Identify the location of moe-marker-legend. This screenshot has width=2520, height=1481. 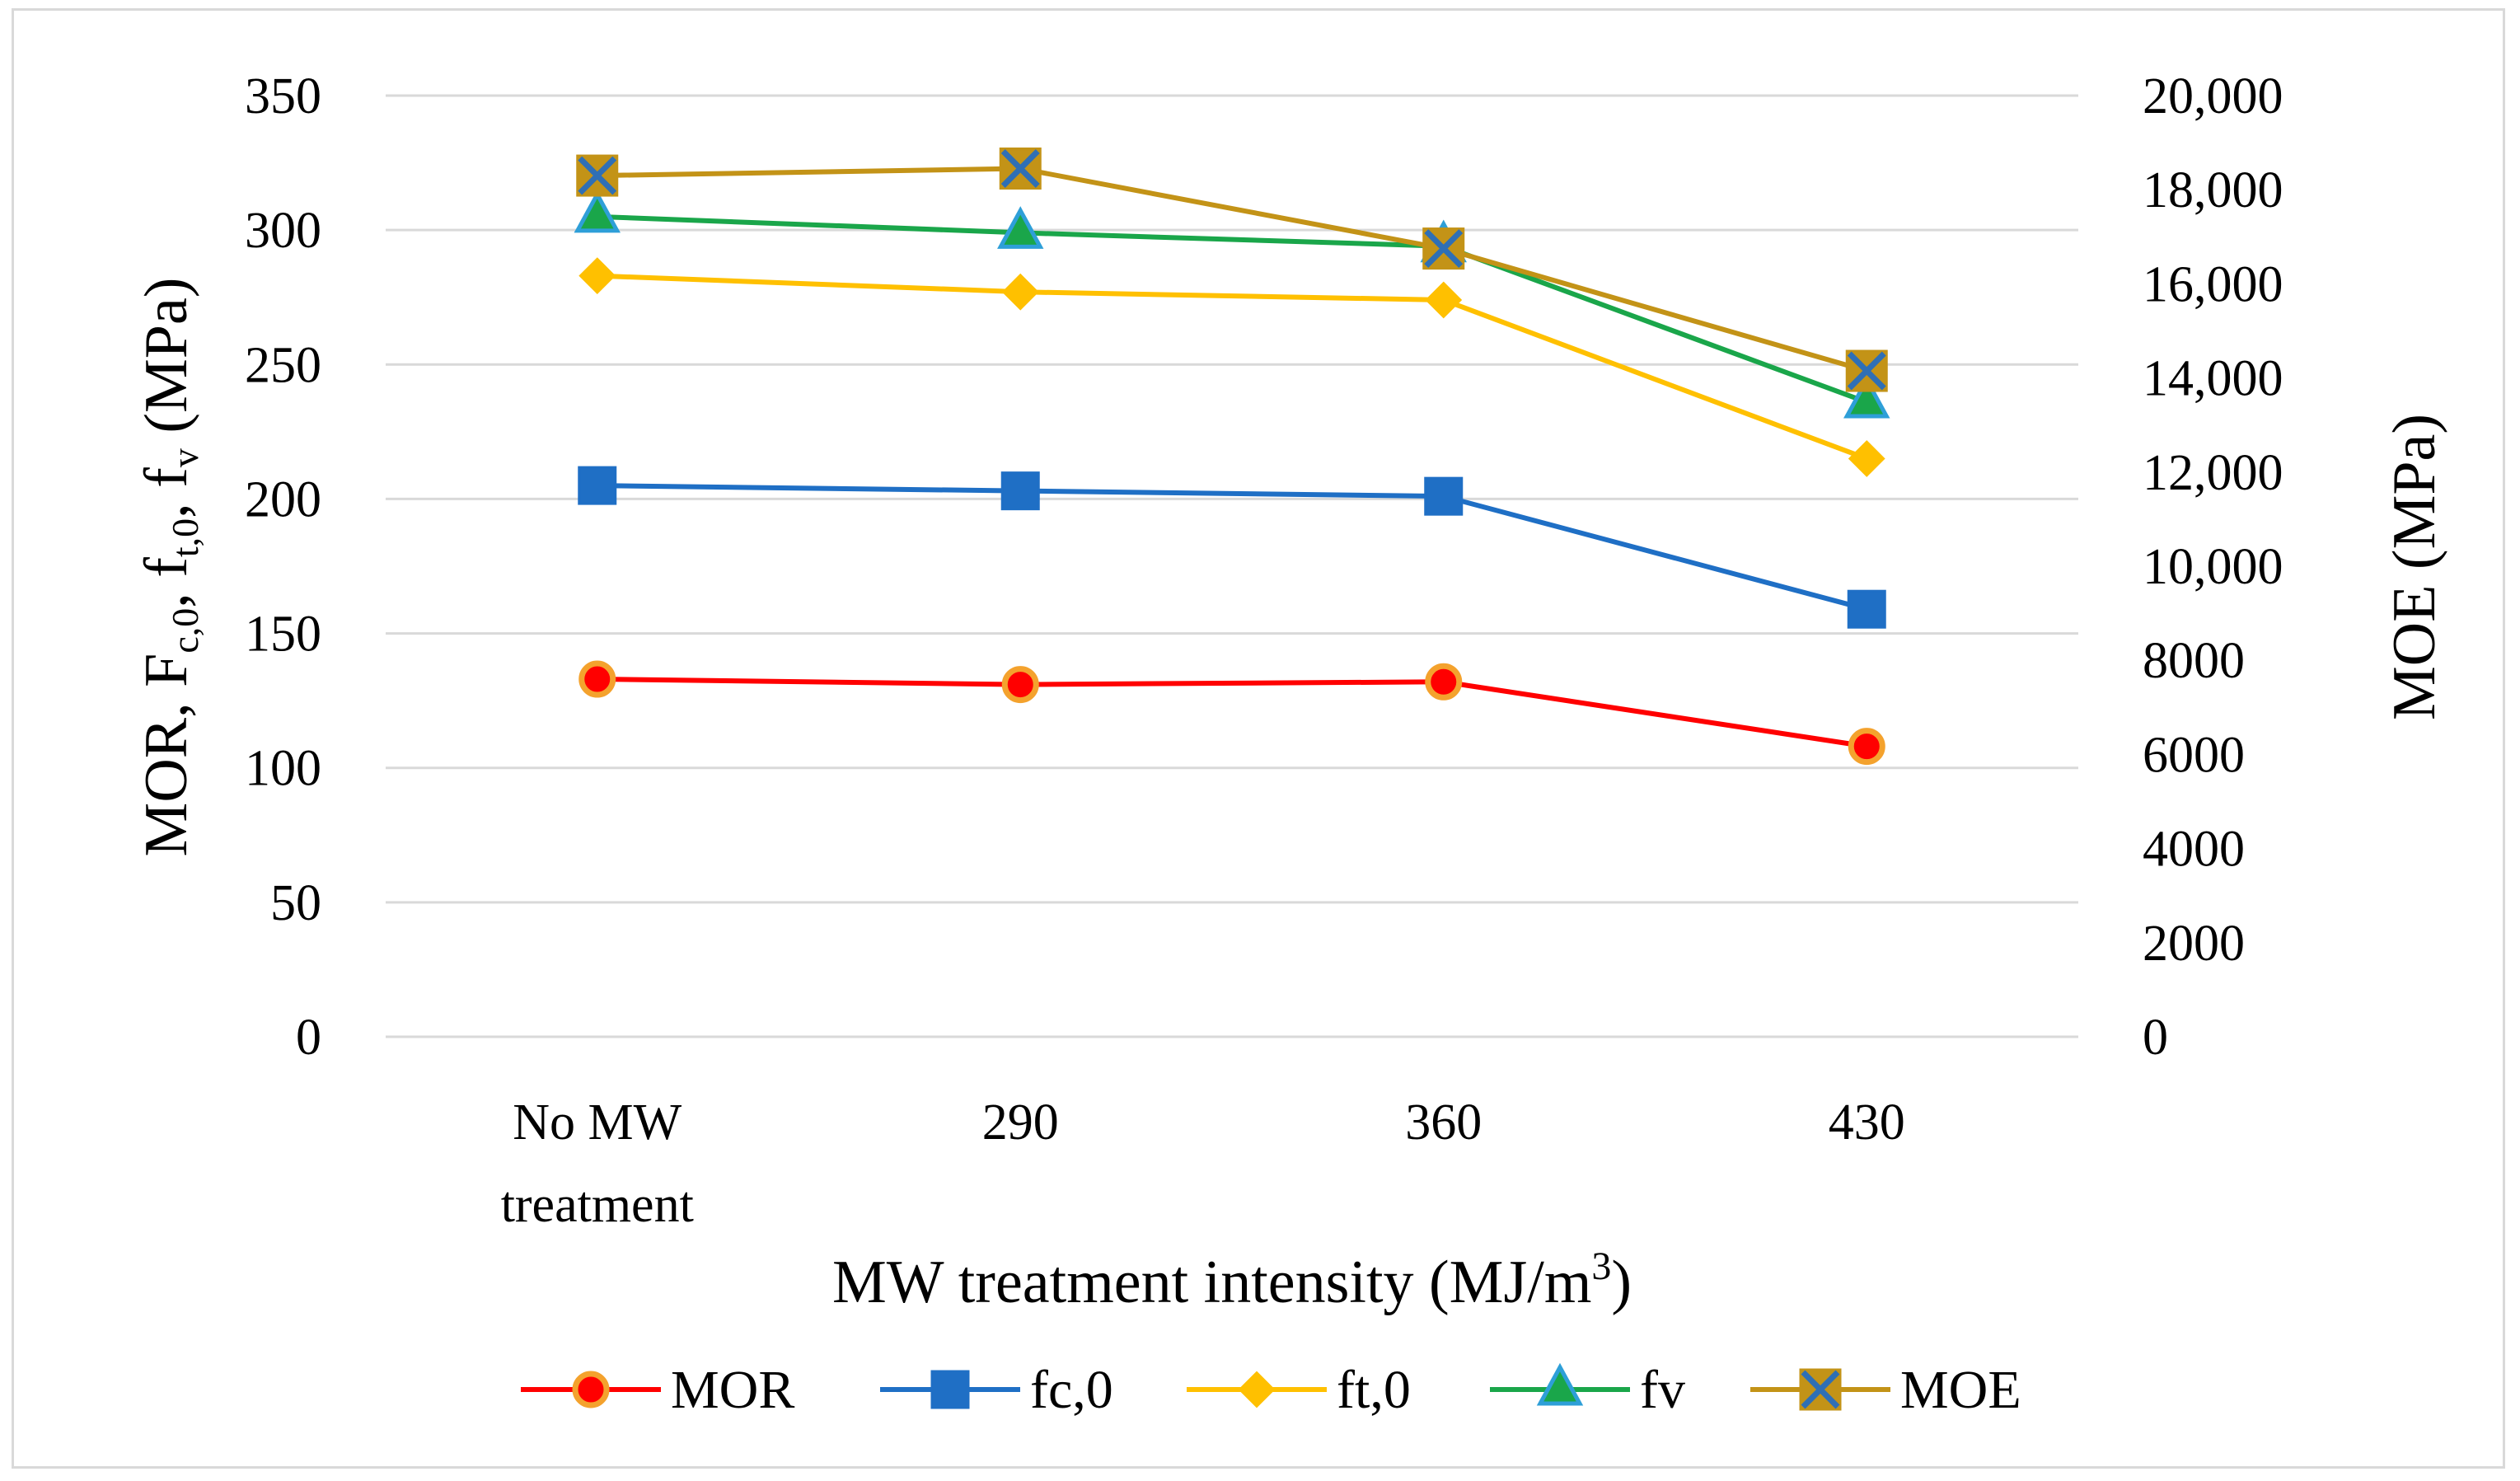
(1820, 1389).